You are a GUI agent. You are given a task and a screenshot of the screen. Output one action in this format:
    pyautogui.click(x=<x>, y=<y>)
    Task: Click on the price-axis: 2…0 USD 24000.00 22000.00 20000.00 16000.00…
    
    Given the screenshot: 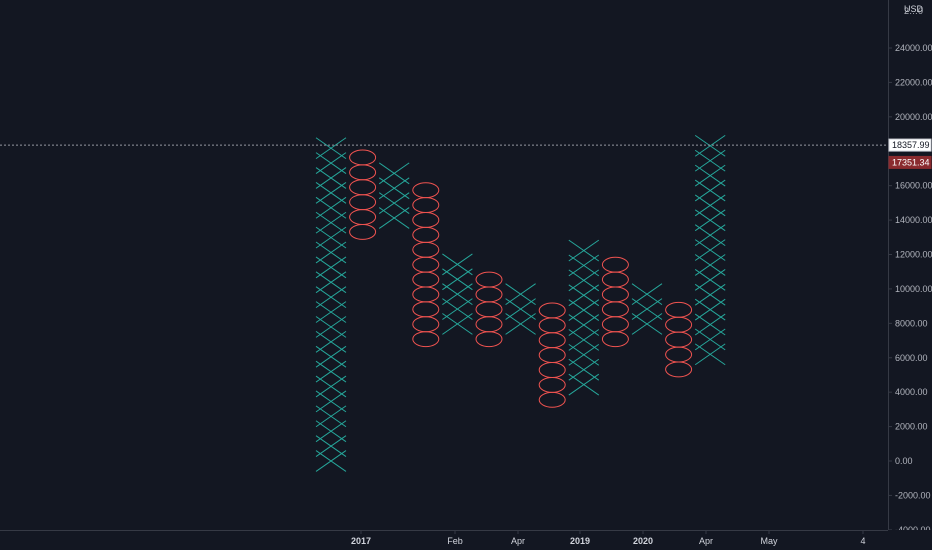 What is the action you would take?
    pyautogui.click(x=910, y=275)
    